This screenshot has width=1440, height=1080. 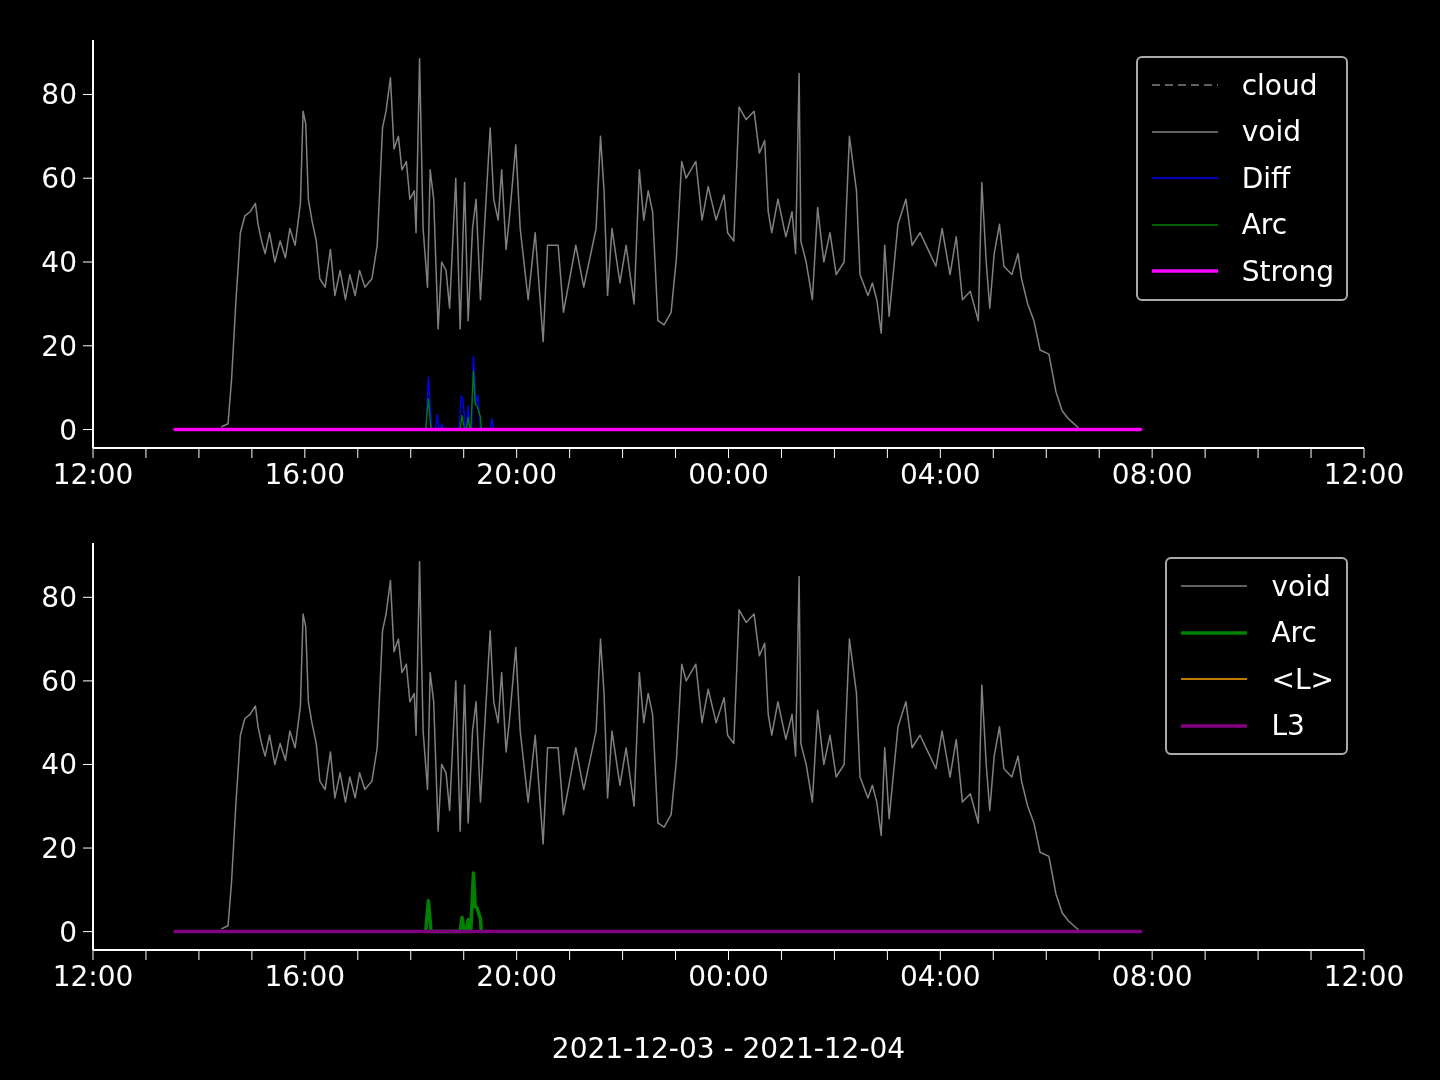 What do you see at coordinates (1266, 178) in the screenshot?
I see `legend-label: Diff` at bounding box center [1266, 178].